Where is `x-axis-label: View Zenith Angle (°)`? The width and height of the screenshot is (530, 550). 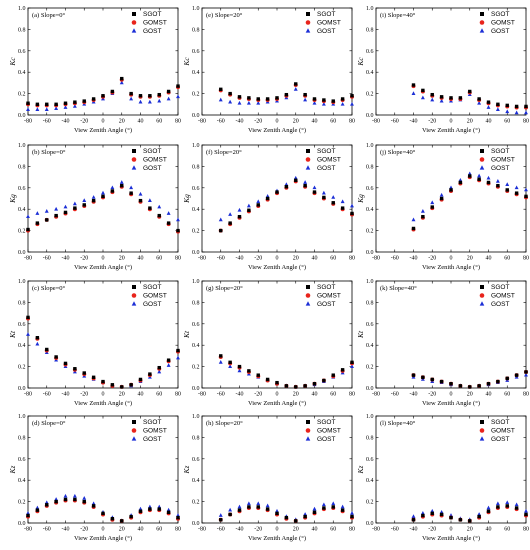
x-axis-label: View Zenith Angle (°) is located at coordinates (103, 267).